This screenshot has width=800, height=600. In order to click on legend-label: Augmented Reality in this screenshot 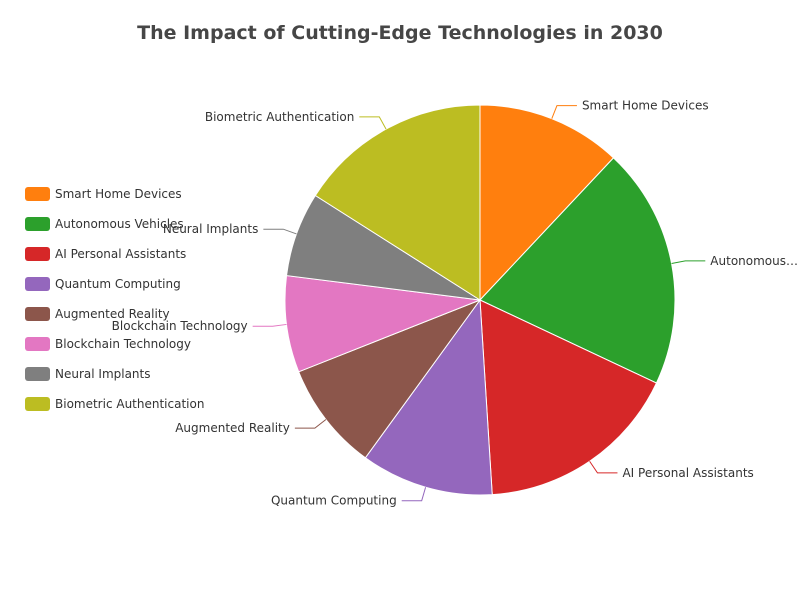, I will do `click(112, 314)`.